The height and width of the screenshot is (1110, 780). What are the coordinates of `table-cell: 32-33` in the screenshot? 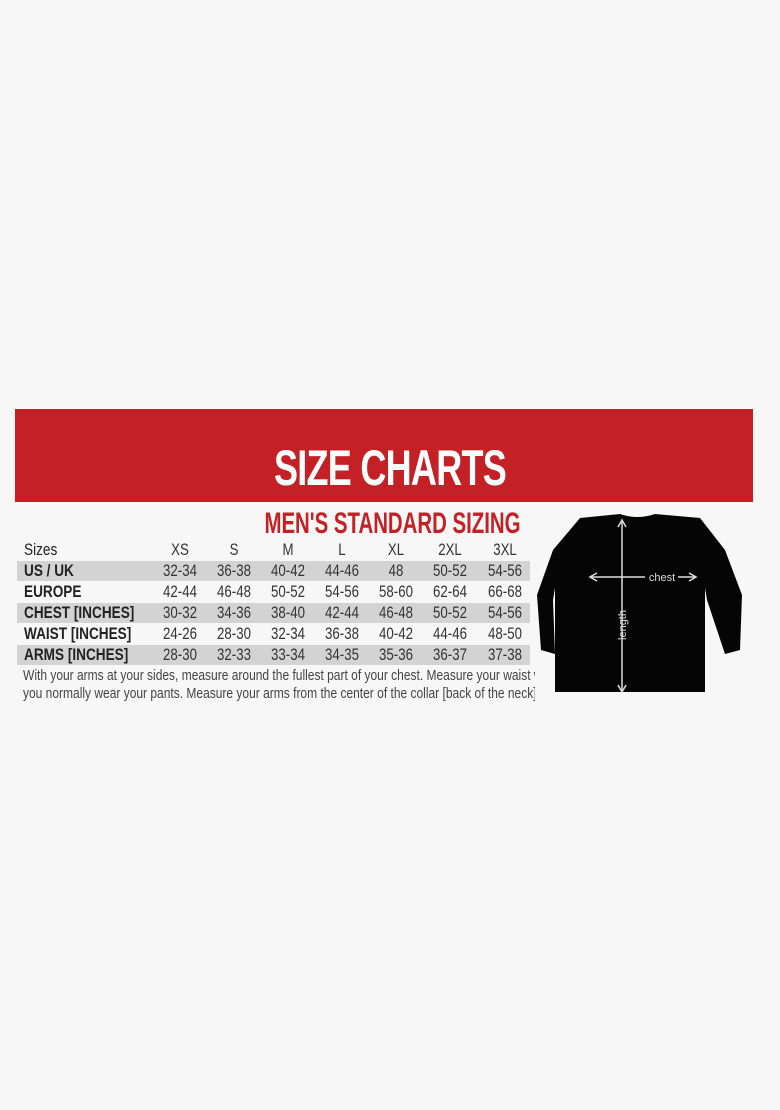 It's located at (234, 654).